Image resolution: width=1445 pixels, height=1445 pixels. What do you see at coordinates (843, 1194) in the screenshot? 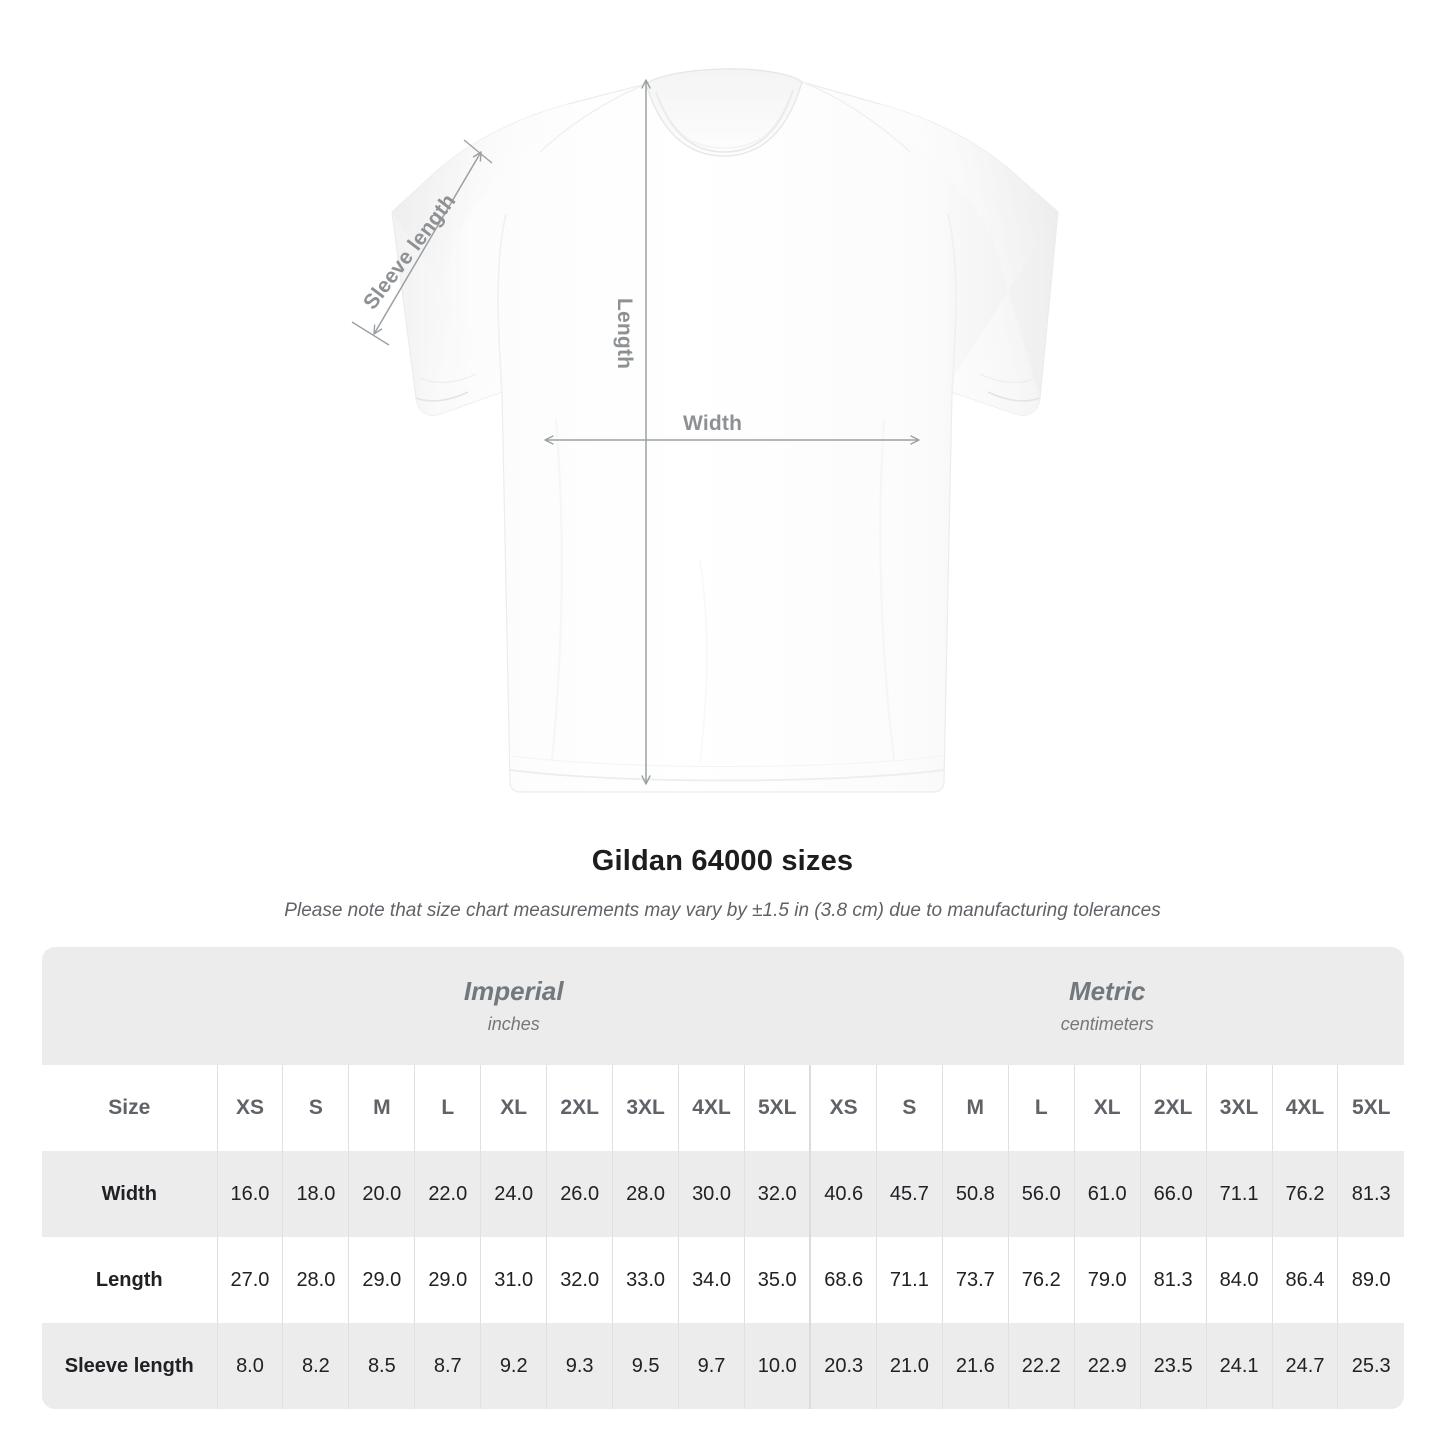
I see `cell-width-metric-XS: 40.6` at bounding box center [843, 1194].